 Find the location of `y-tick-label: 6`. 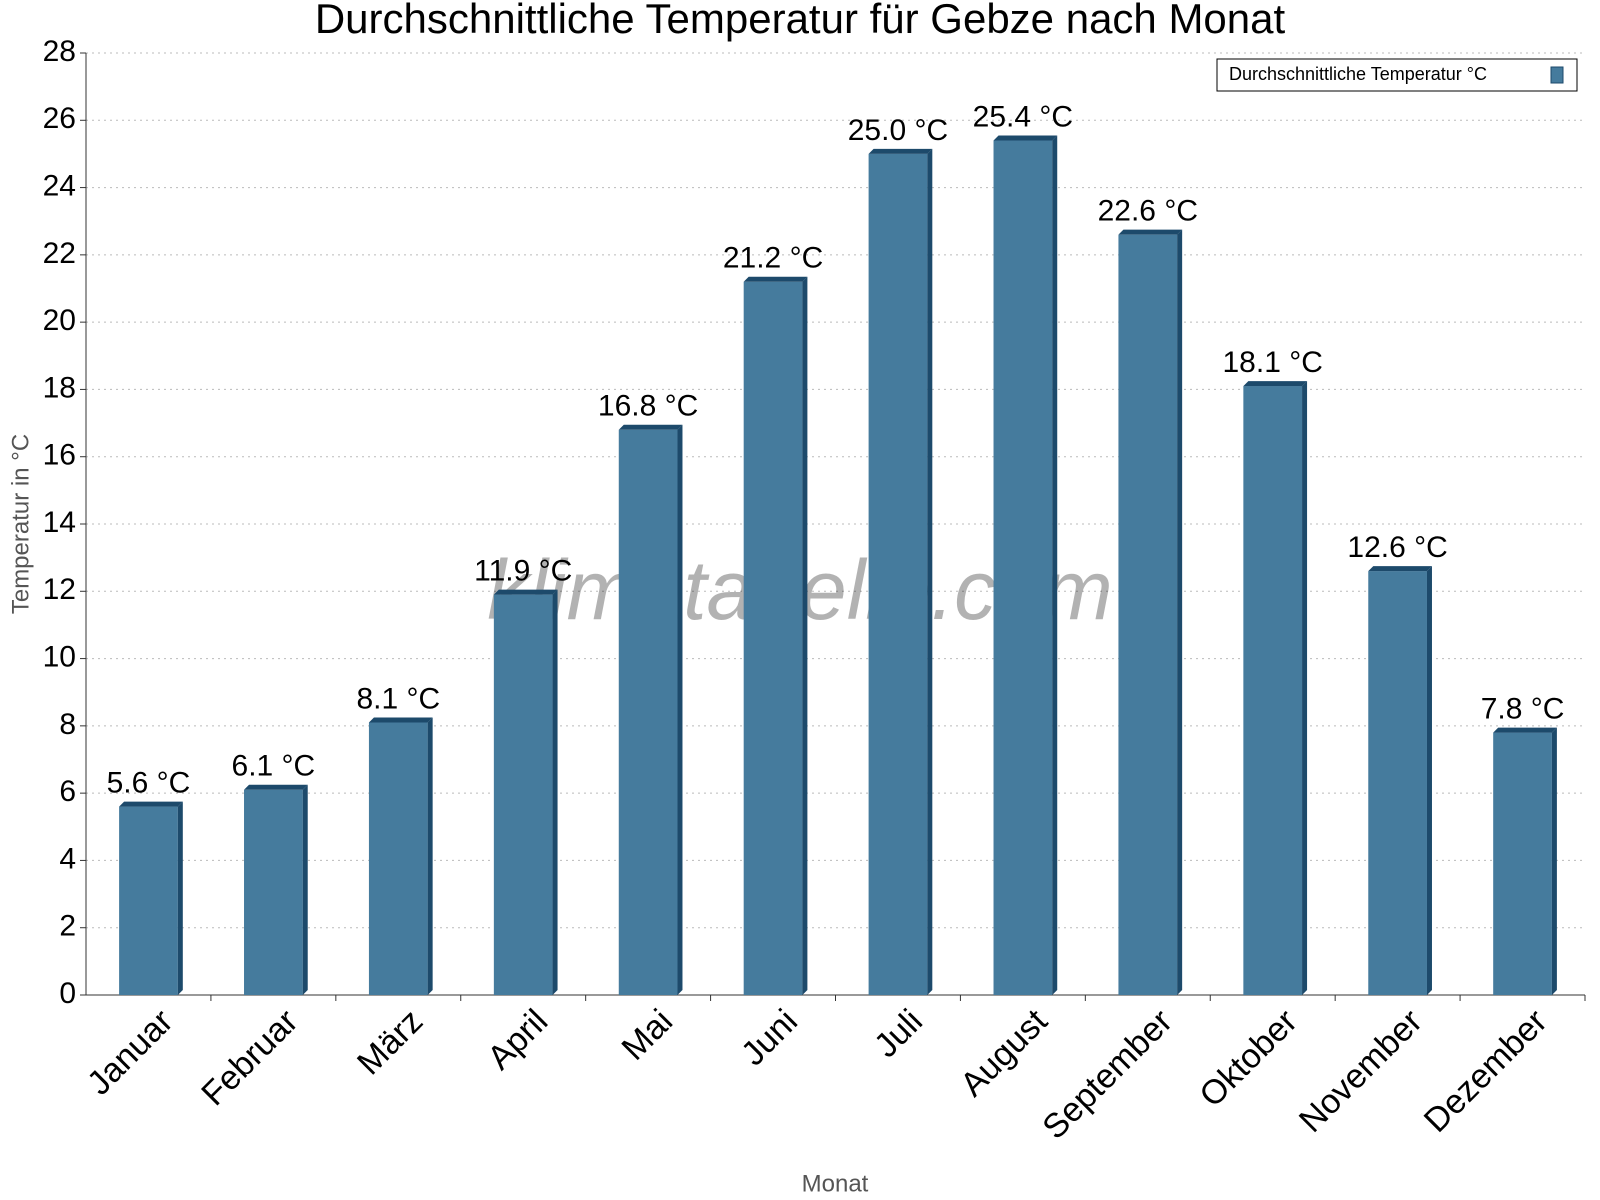

y-tick-label: 6 is located at coordinates (67, 791).